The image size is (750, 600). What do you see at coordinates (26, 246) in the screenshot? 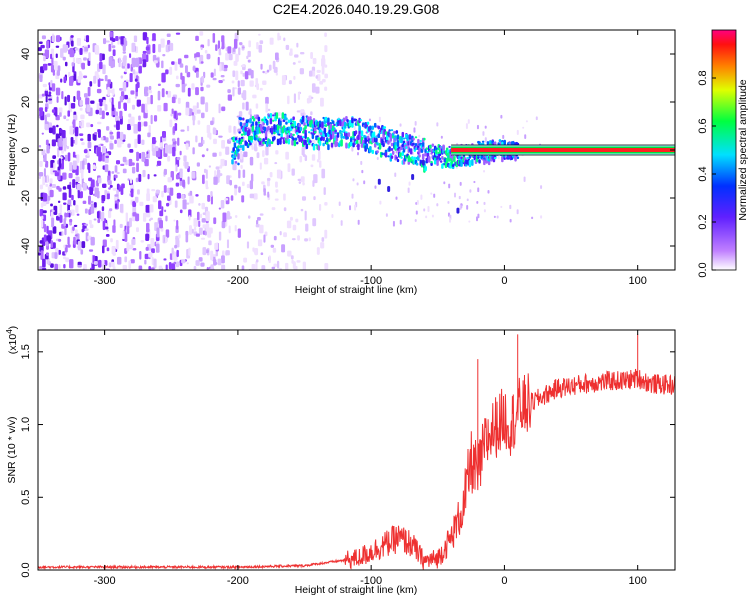
I see `spectrogram-y-tick-label: -40` at bounding box center [26, 246].